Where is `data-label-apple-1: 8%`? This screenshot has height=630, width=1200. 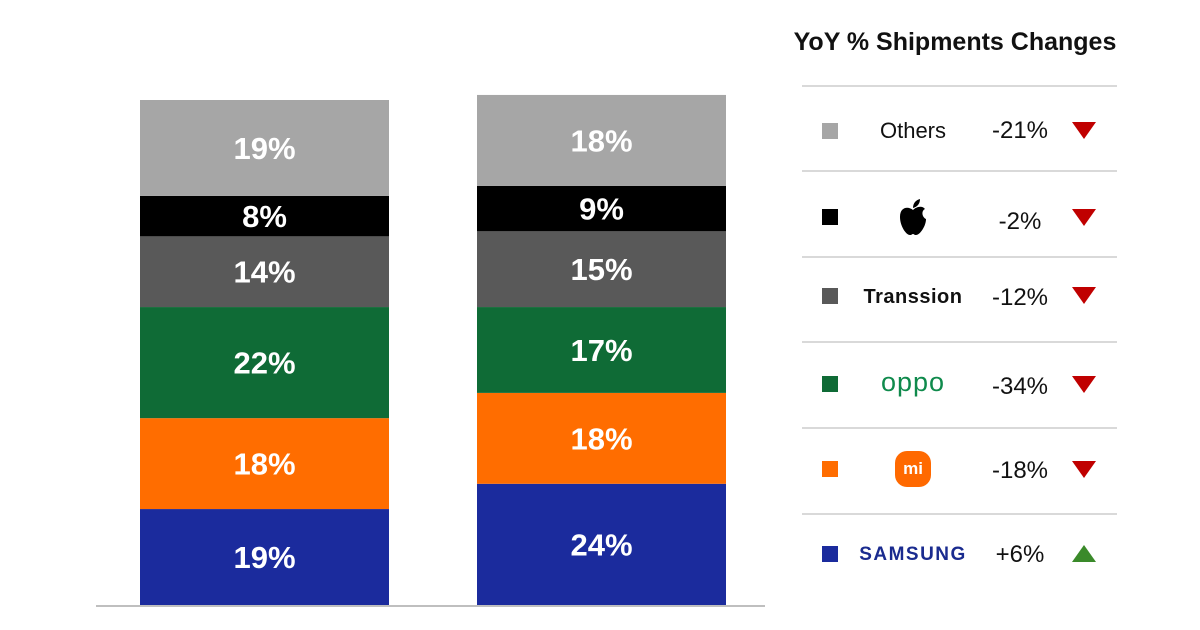 data-label-apple-1: 8% is located at coordinates (264, 216).